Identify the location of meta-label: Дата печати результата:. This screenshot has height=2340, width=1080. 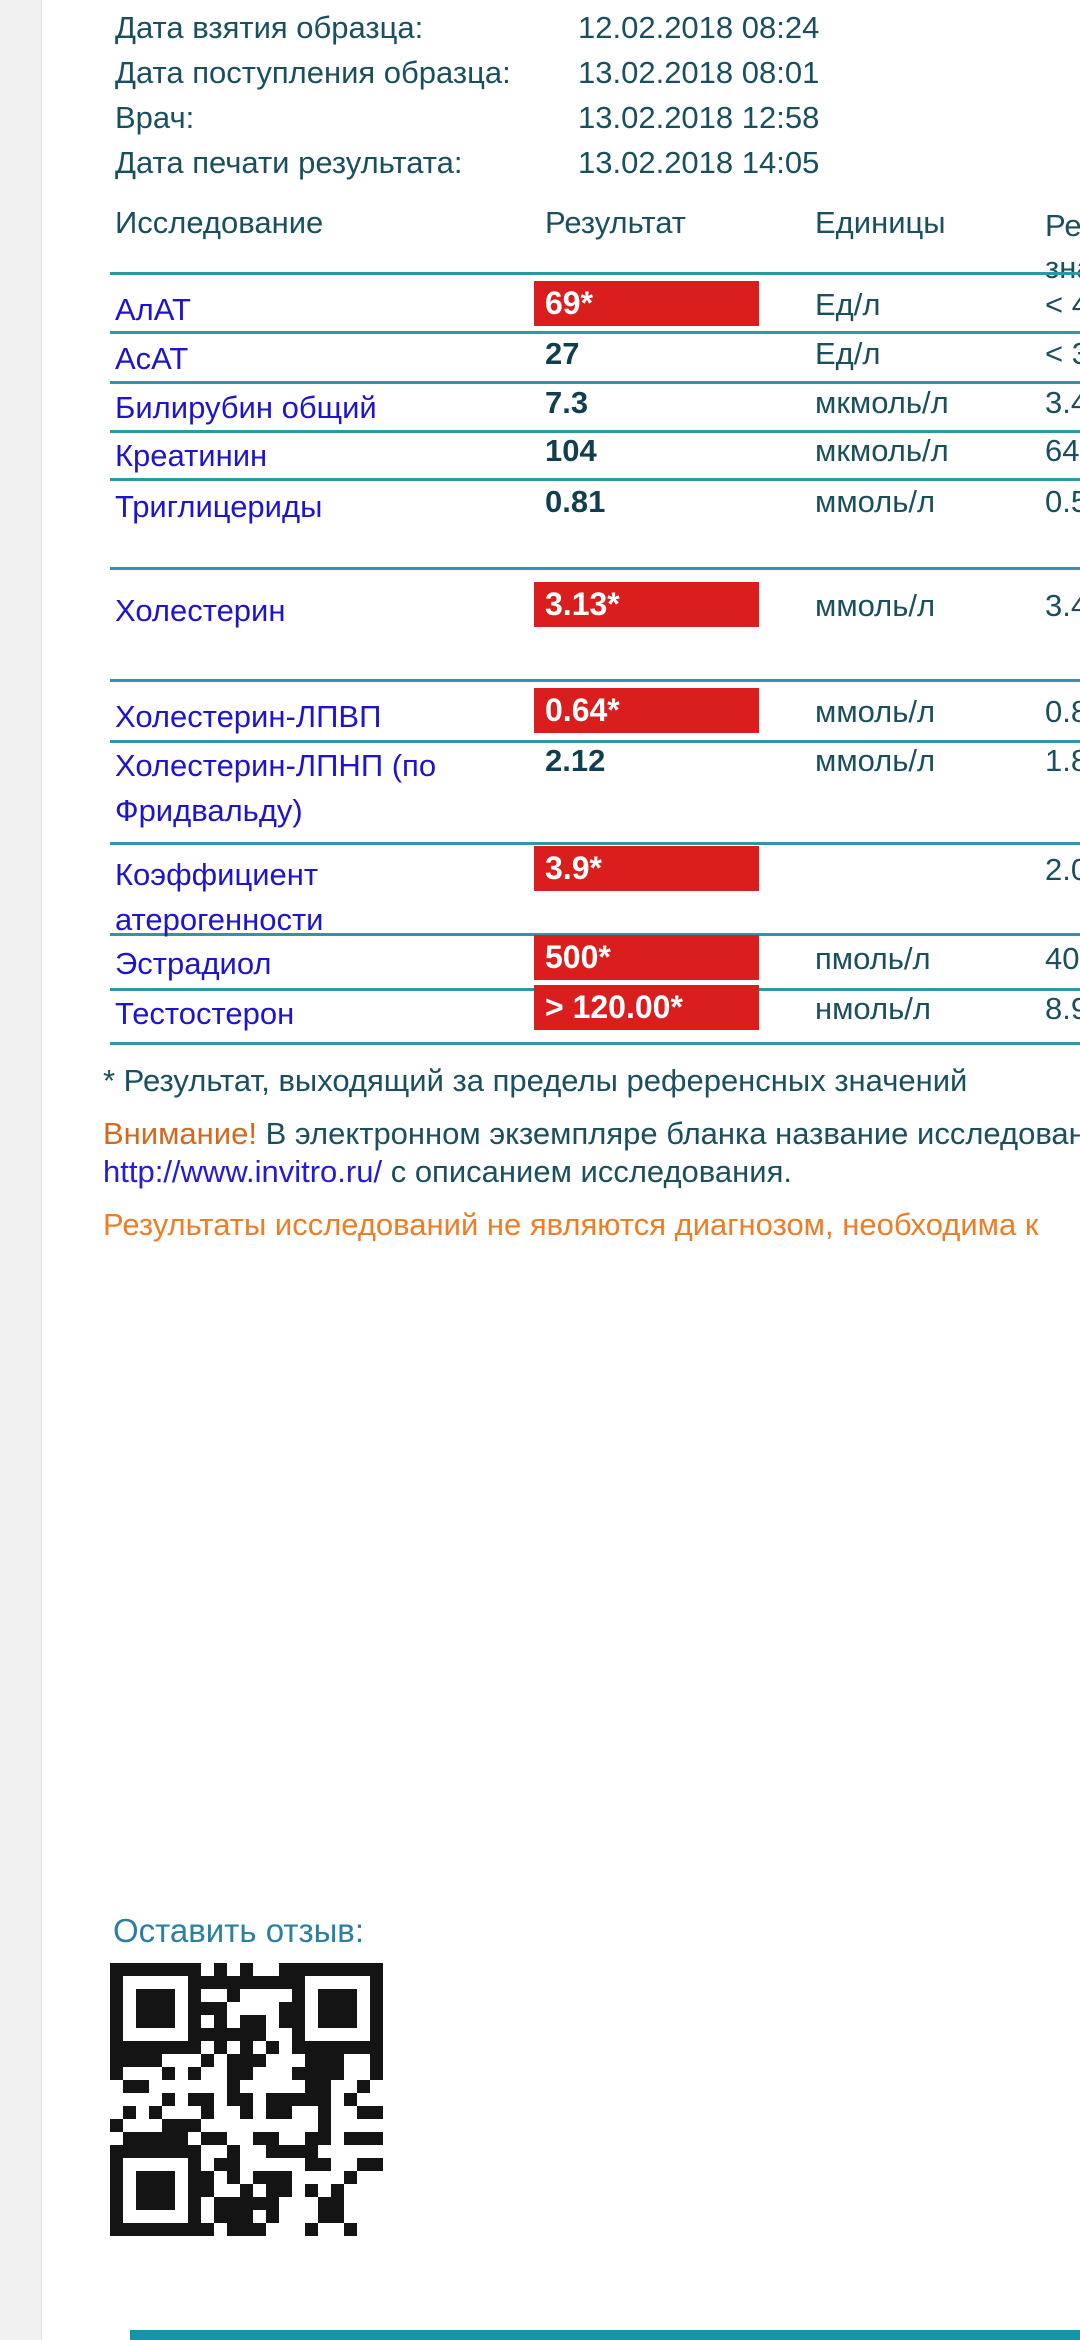
(289, 162).